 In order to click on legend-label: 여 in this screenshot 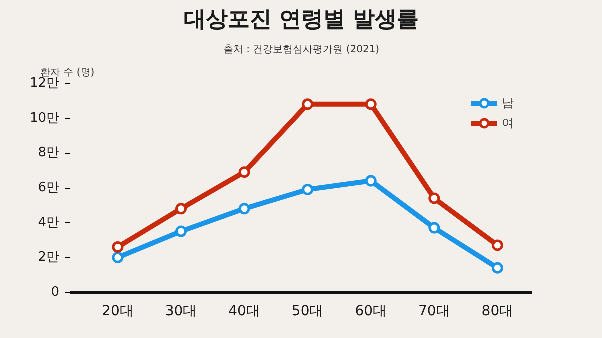, I will do `click(508, 123)`.